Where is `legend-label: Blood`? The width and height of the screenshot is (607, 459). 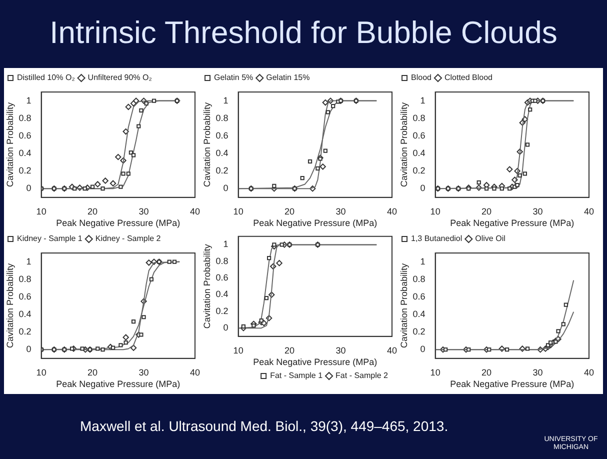
legend-label: Blood is located at coordinates (421, 77).